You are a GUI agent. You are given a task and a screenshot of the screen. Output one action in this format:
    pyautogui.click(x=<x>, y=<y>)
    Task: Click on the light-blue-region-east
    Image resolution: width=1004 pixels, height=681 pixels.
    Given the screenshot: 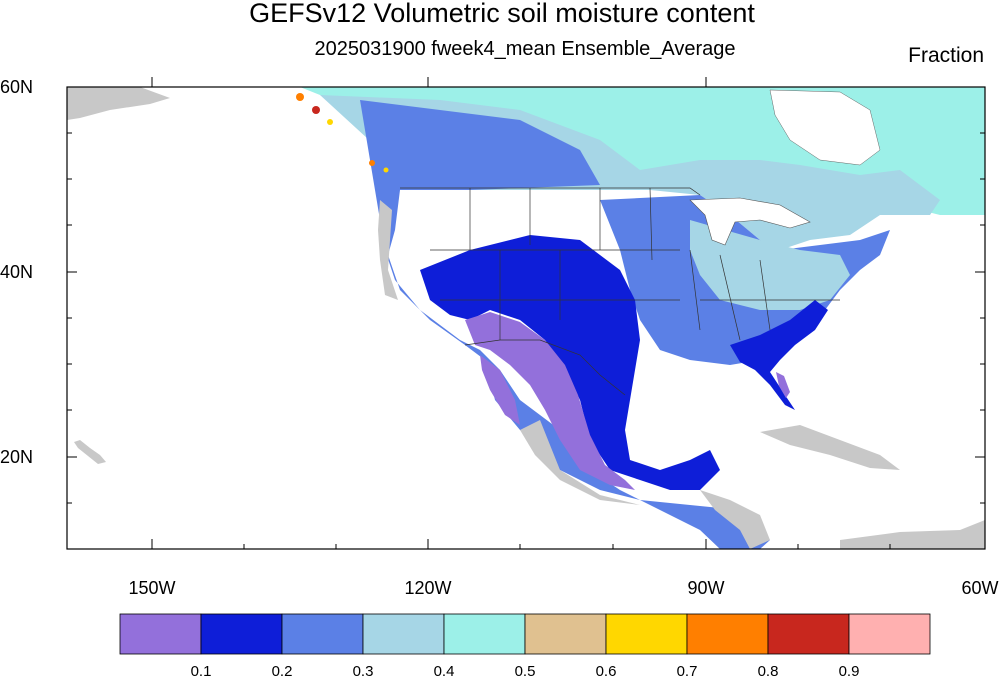 What is the action you would take?
    pyautogui.click(x=770, y=265)
    